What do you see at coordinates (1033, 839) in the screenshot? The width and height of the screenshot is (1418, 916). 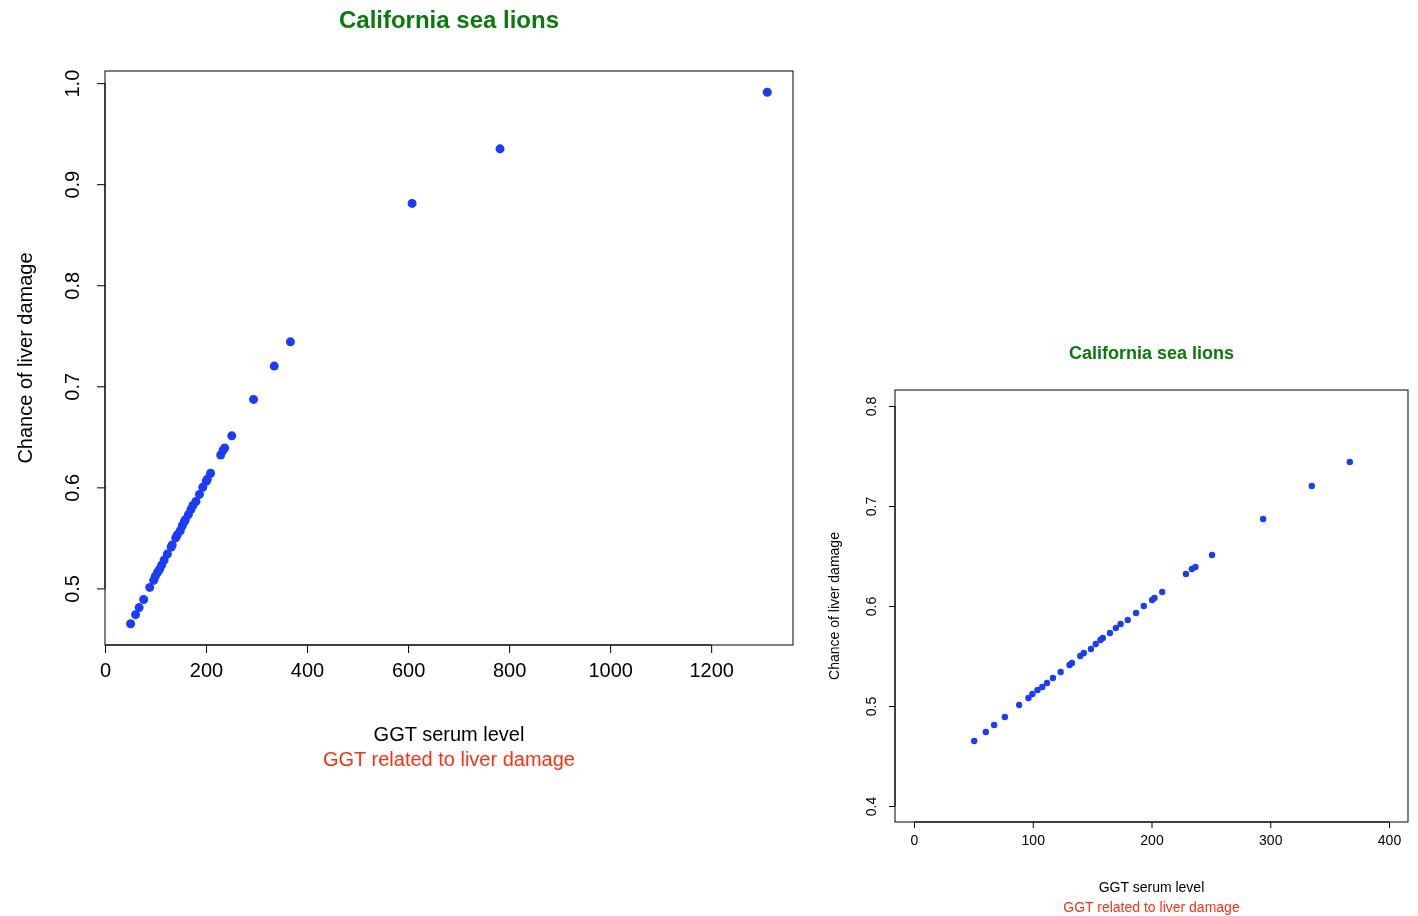 I see `x-tick-label: 100` at bounding box center [1033, 839].